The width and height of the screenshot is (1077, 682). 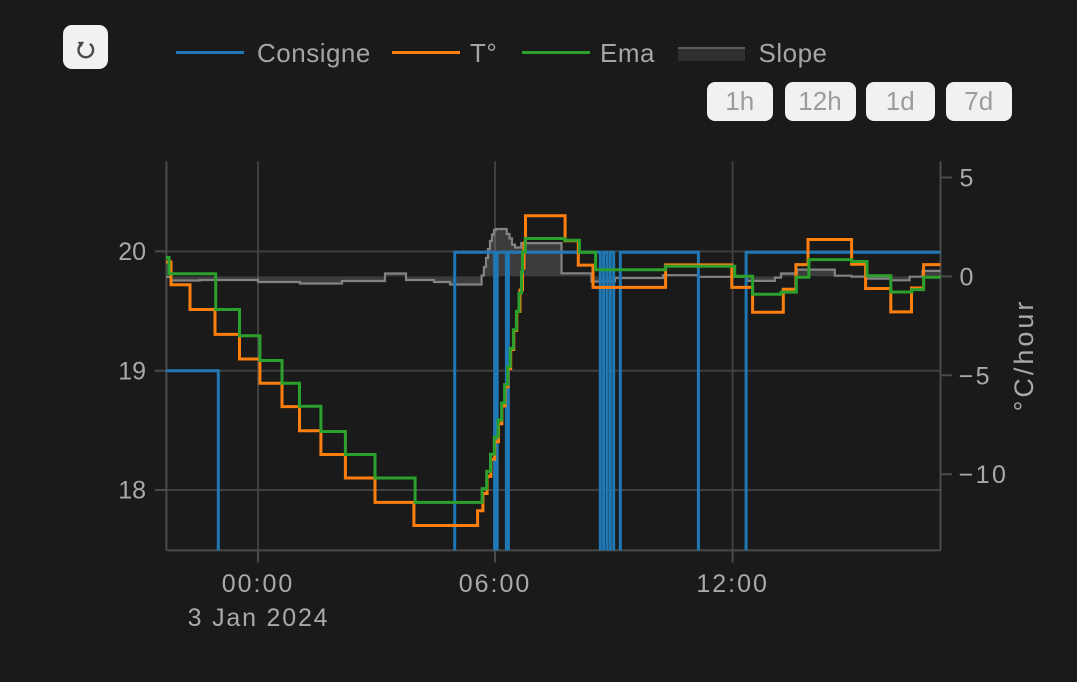 What do you see at coordinates (132, 252) in the screenshot?
I see `svg-text: 20` at bounding box center [132, 252].